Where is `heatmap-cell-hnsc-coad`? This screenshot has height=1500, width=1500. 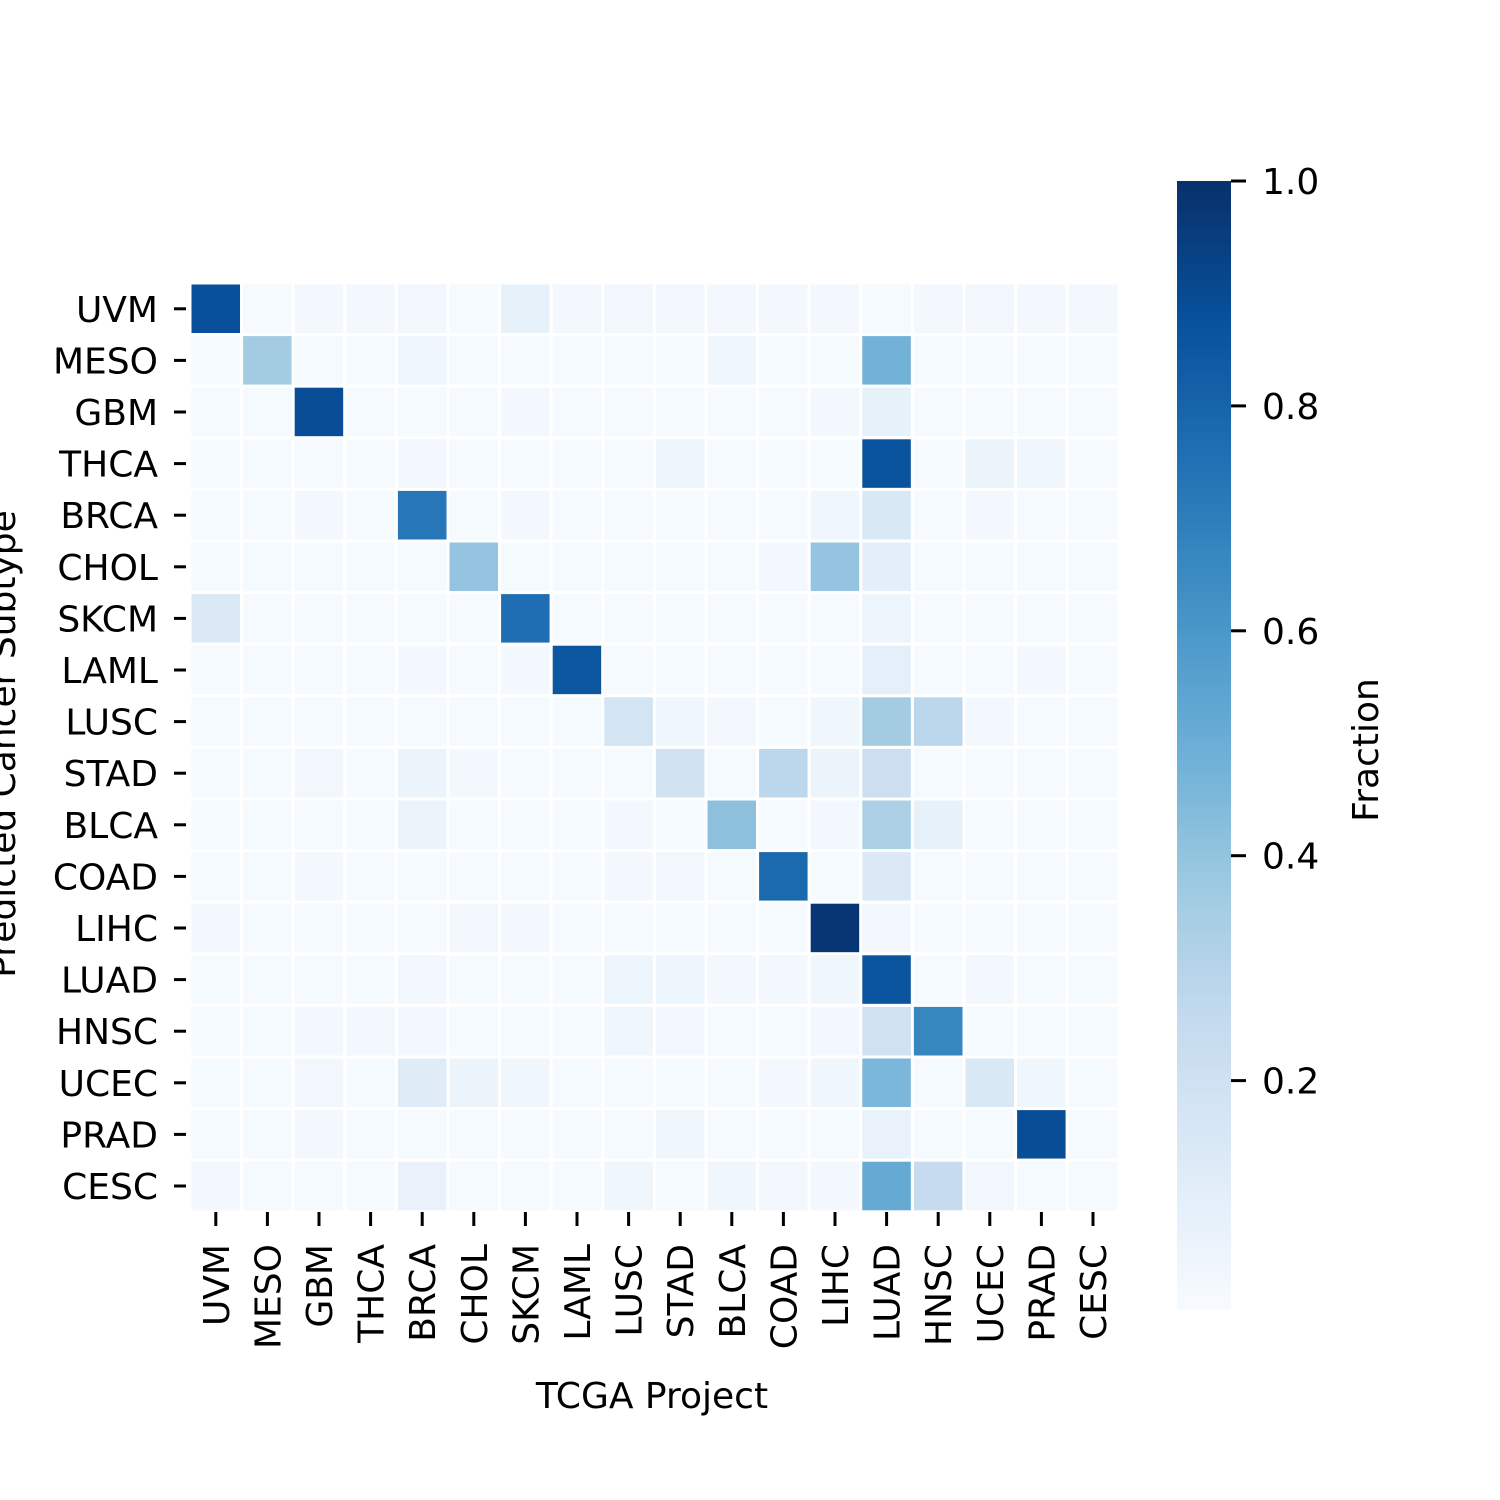 heatmap-cell-hnsc-coad is located at coordinates (783, 1031).